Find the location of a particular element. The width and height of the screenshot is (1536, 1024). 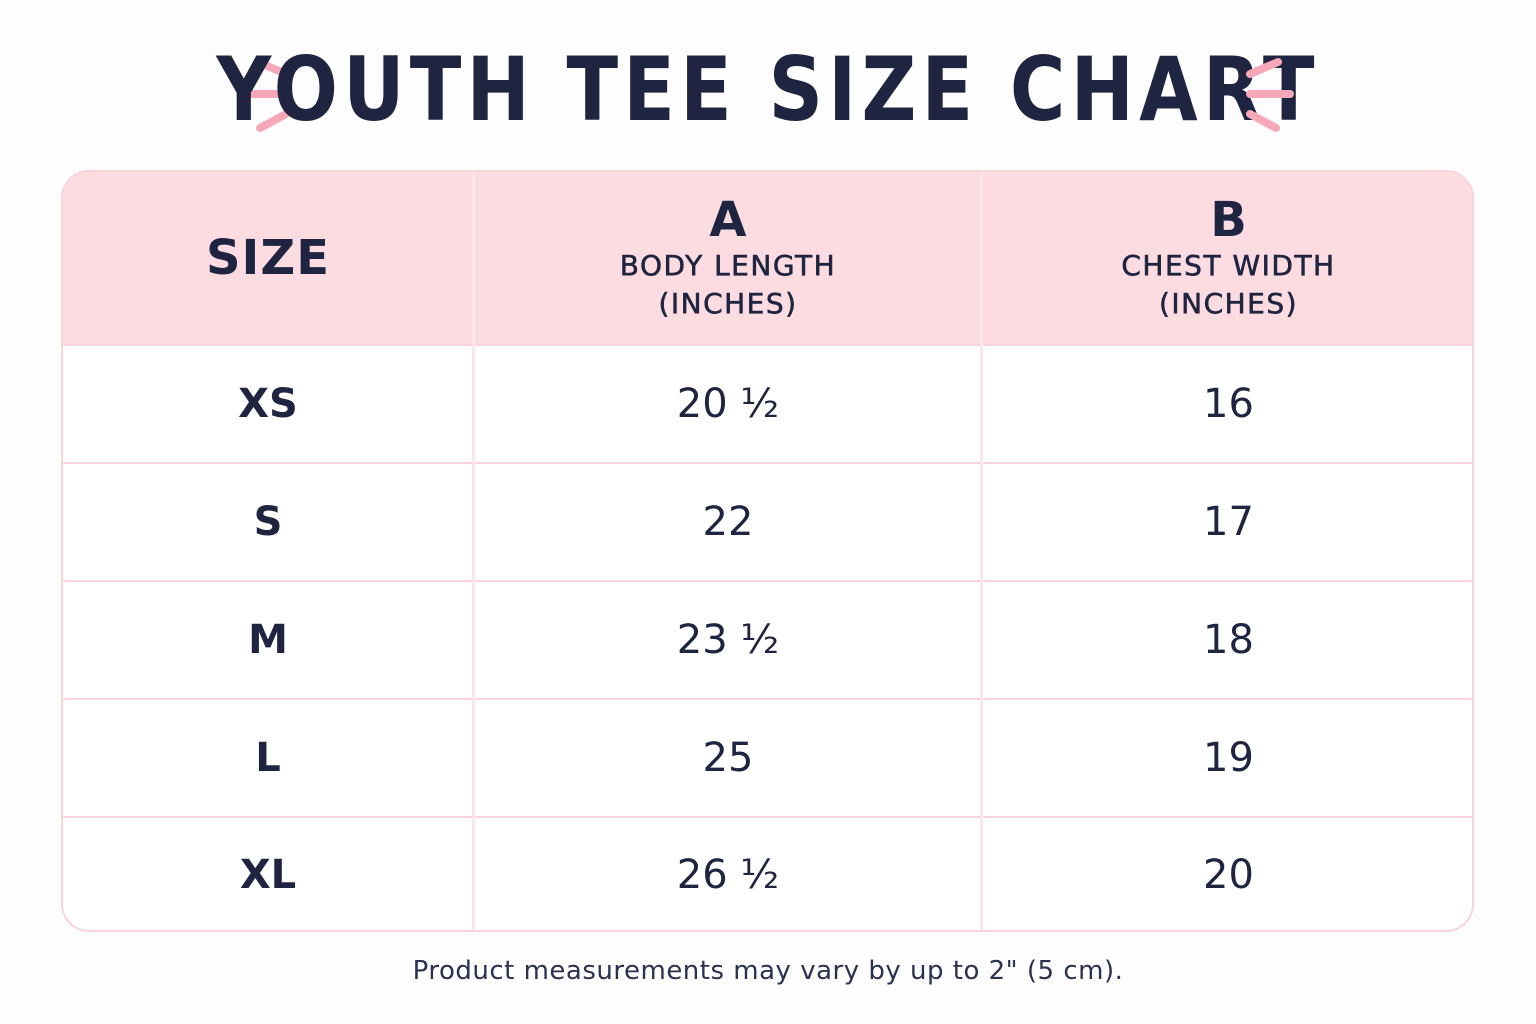

cell-chest-width: 17 is located at coordinates (1228, 522).